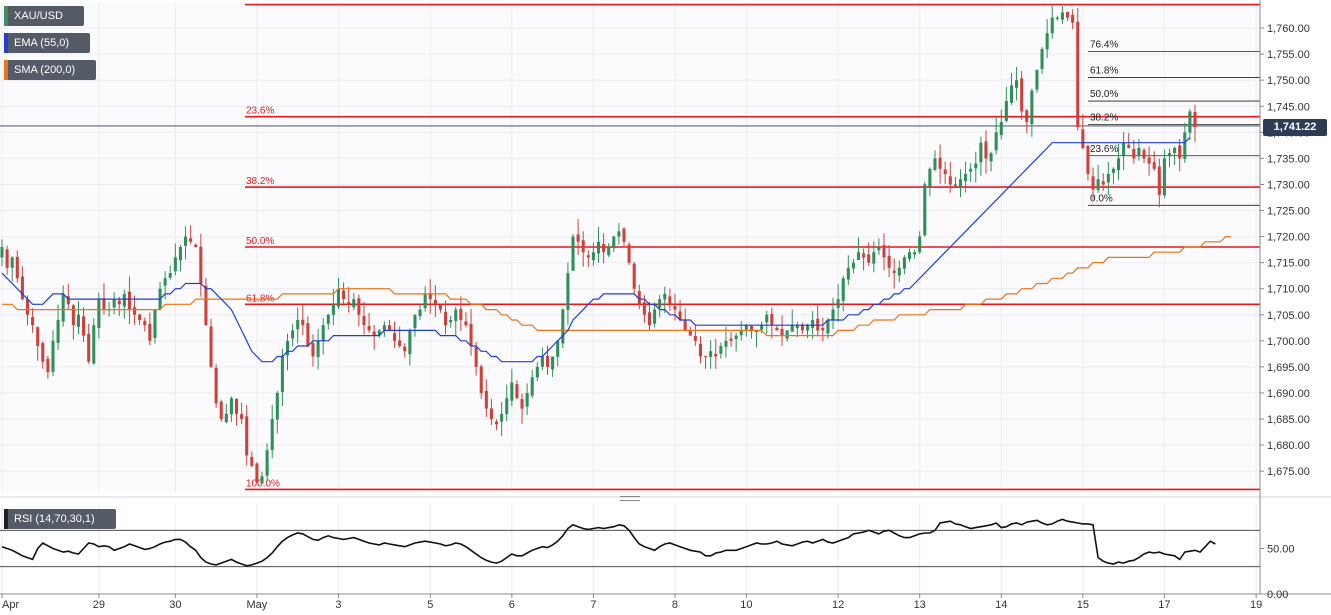 The image size is (1331, 615). I want to click on y-tick-label: 1,695.00, so click(1288, 368).